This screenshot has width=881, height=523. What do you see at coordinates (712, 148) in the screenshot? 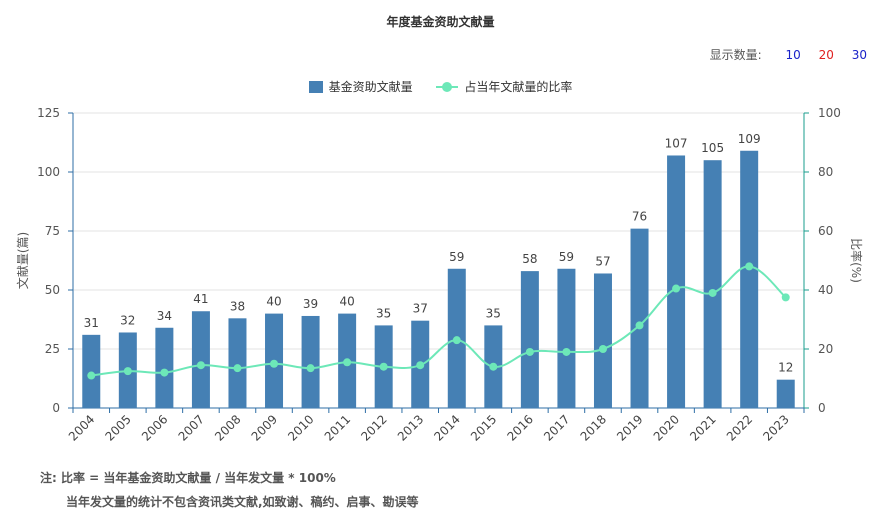
I see `bar-value-label: 105` at bounding box center [712, 148].